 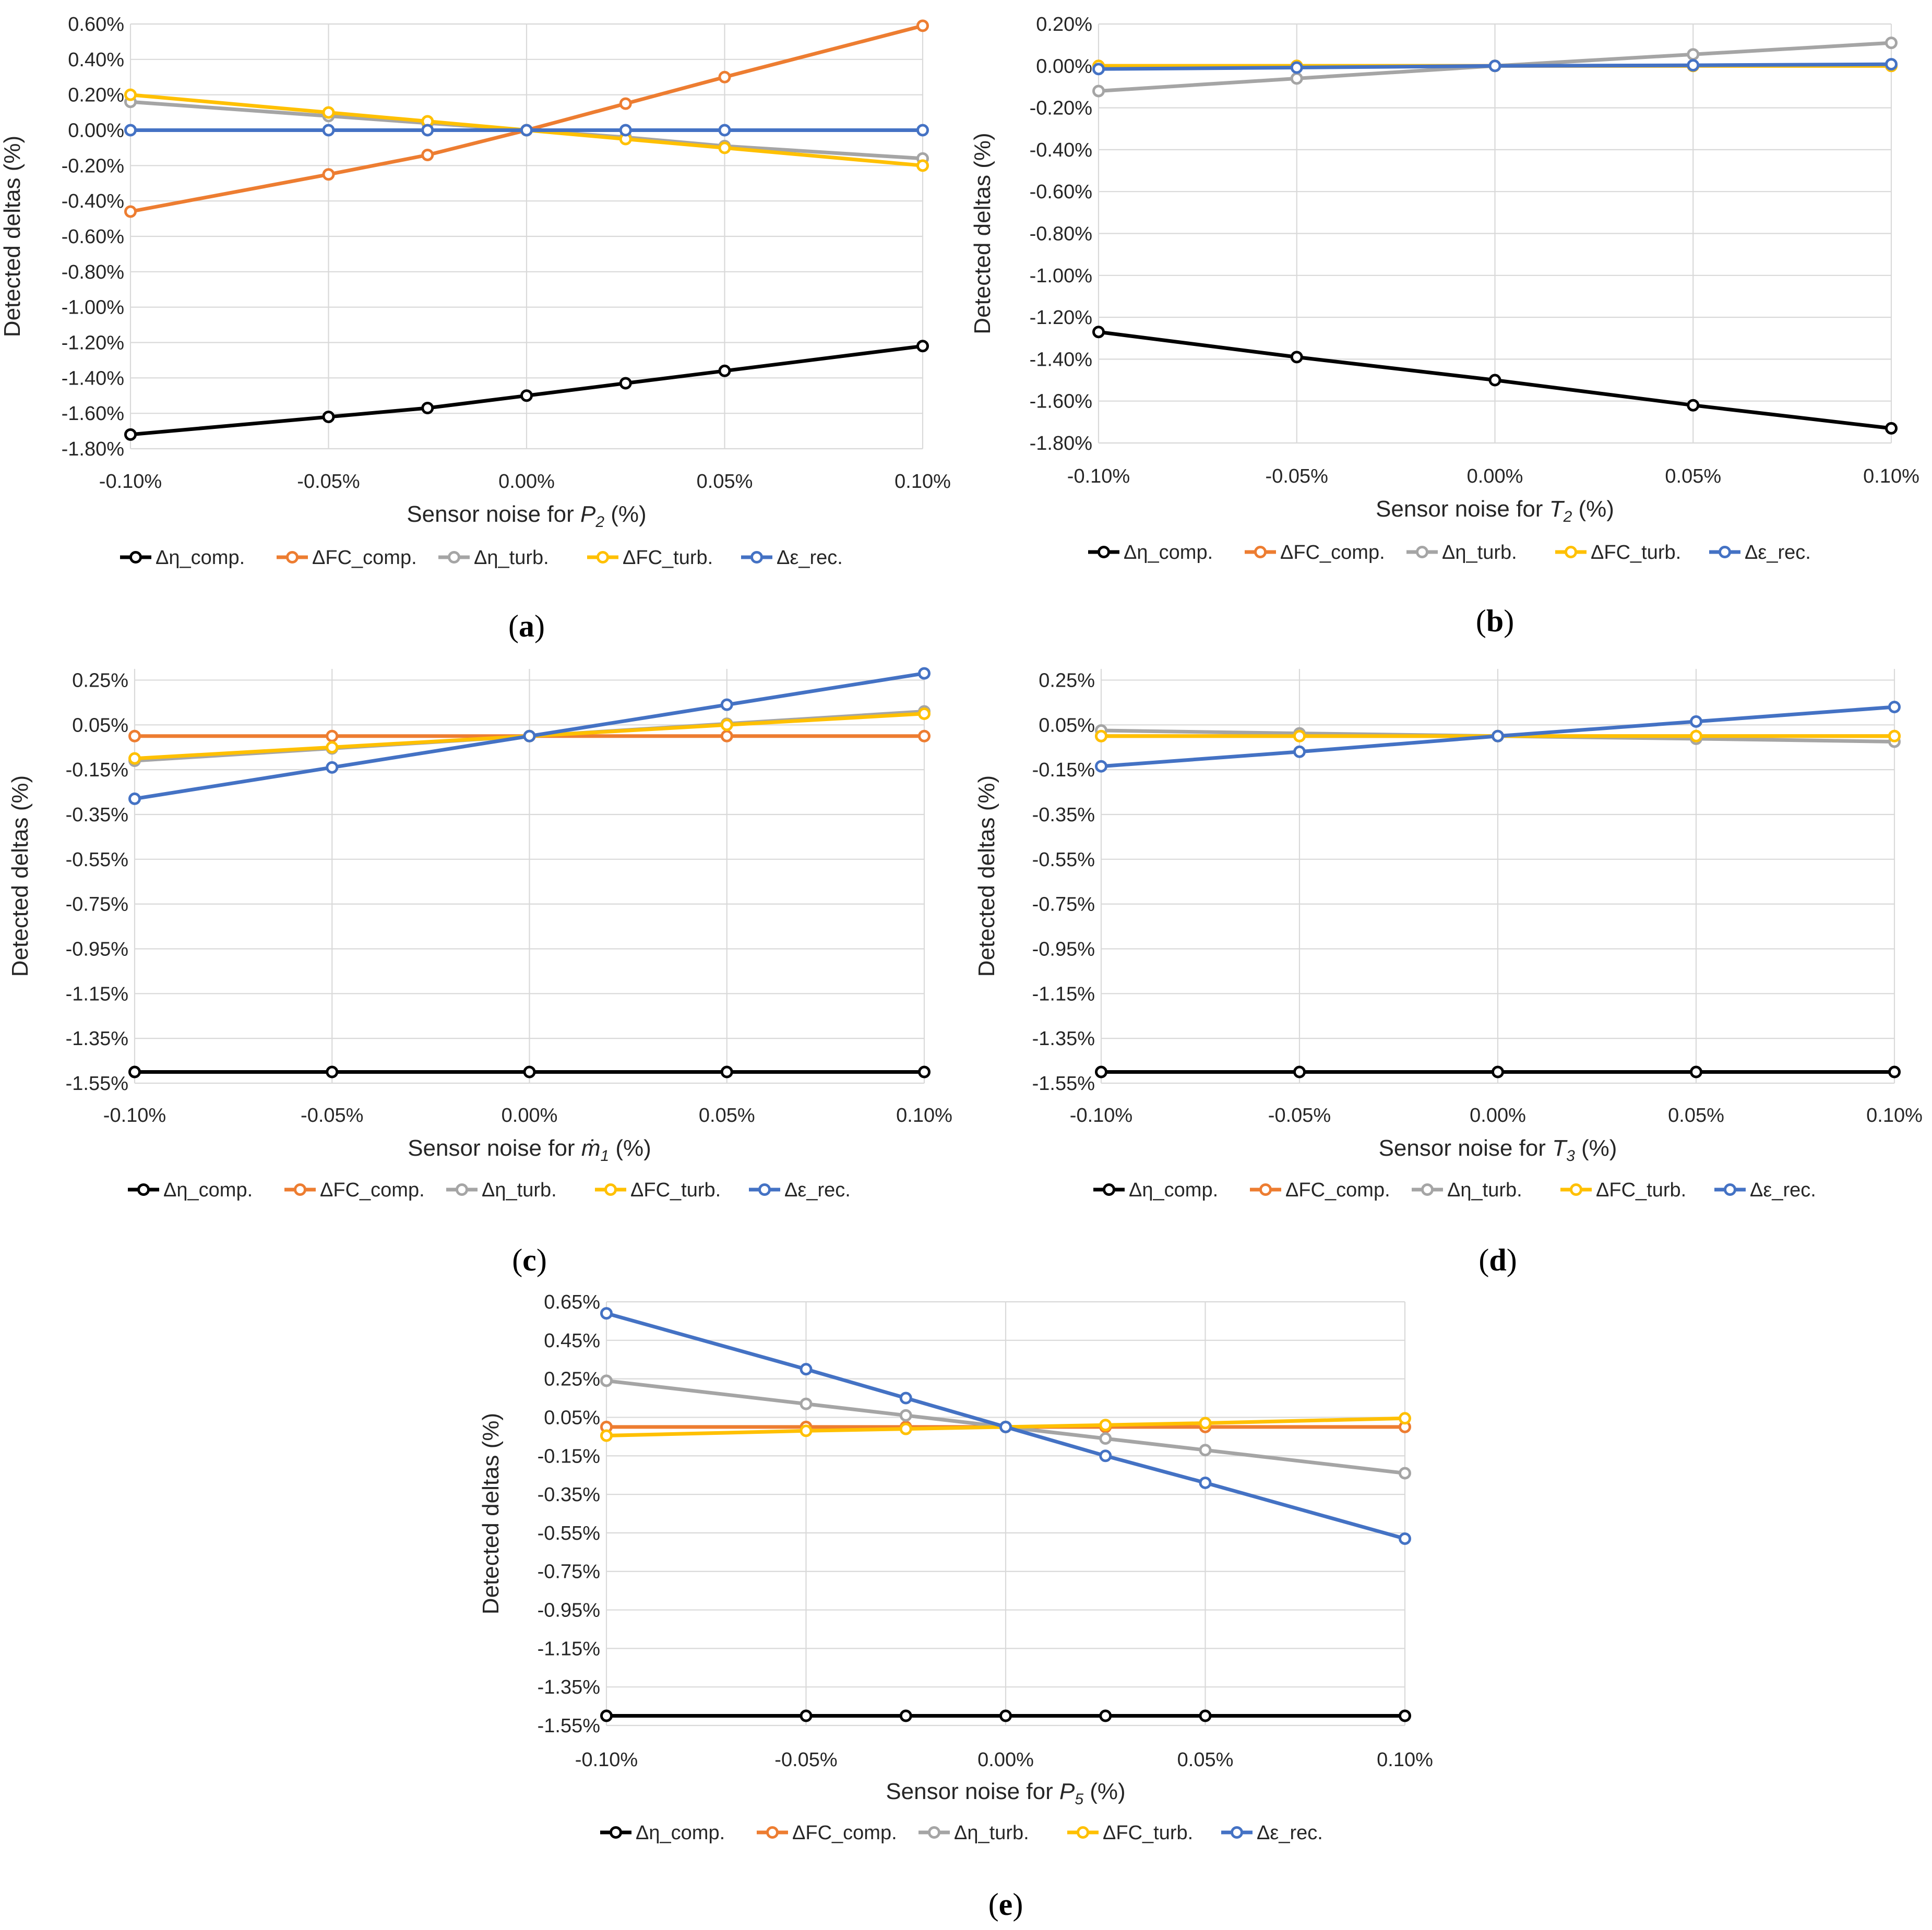 What do you see at coordinates (756, 557) in the screenshot?
I see `legend-marker-eps_rec` at bounding box center [756, 557].